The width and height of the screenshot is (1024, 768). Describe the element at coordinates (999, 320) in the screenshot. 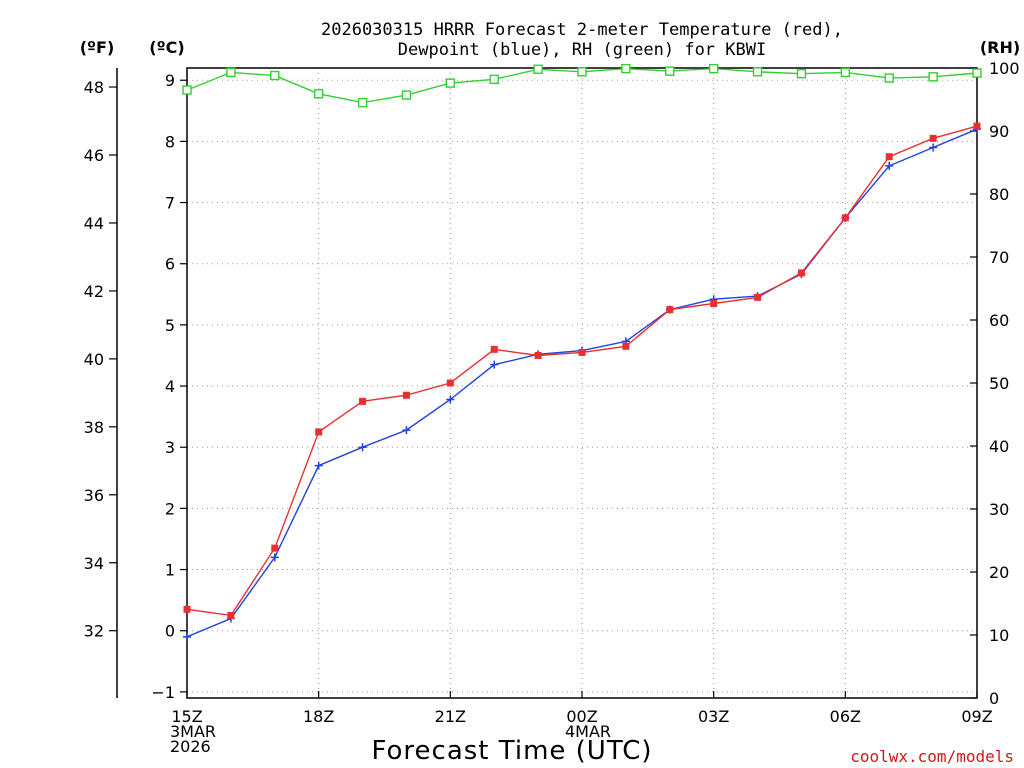

I see `rh-tick-label: 60` at that location.